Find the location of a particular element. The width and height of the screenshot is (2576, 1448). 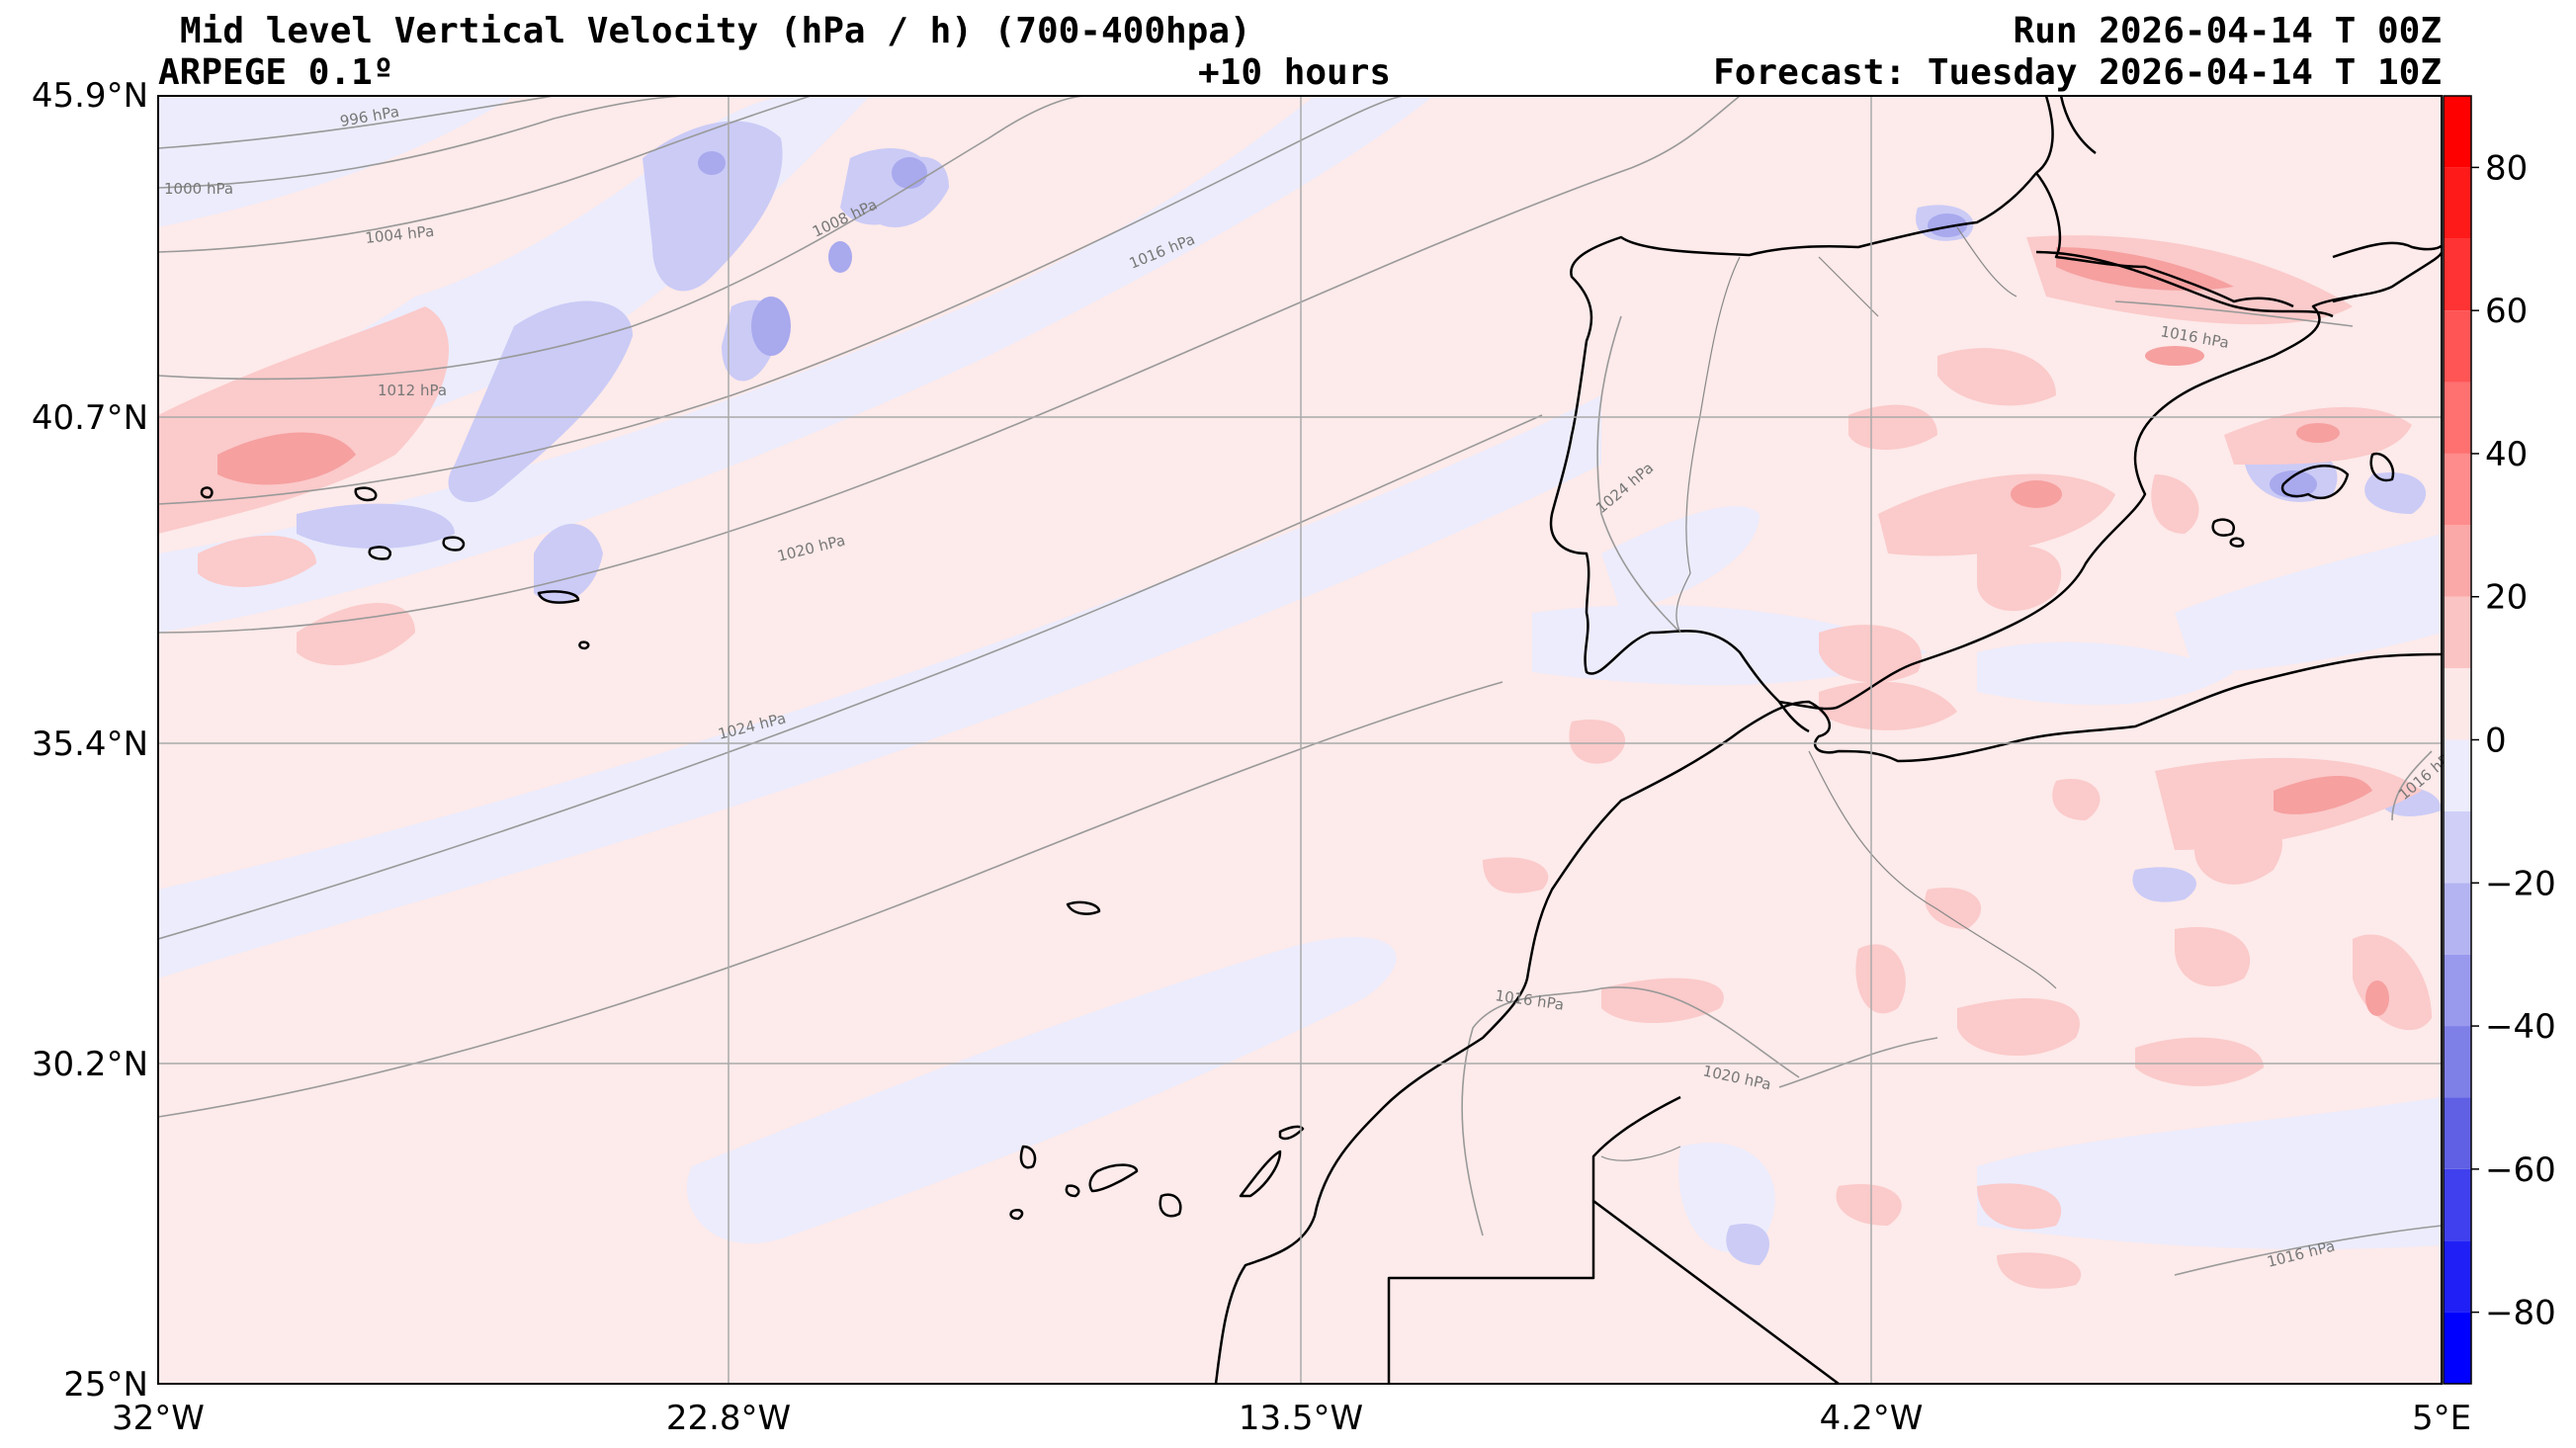

isobar-label: 1012 hPa is located at coordinates (412, 390).